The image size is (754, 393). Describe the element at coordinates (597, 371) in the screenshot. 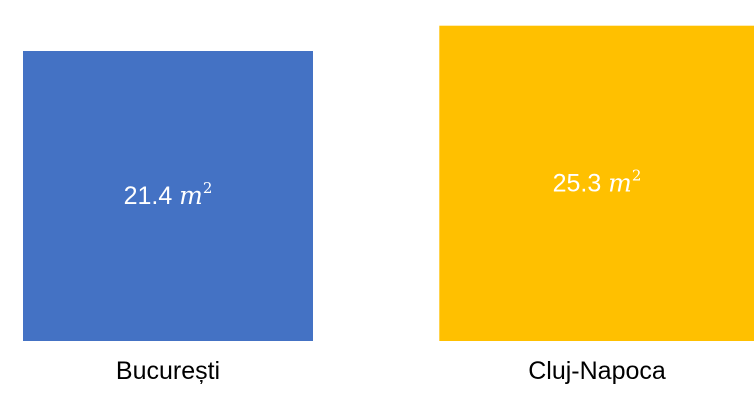

I see `category-label-2: Cluj-Napoca` at that location.